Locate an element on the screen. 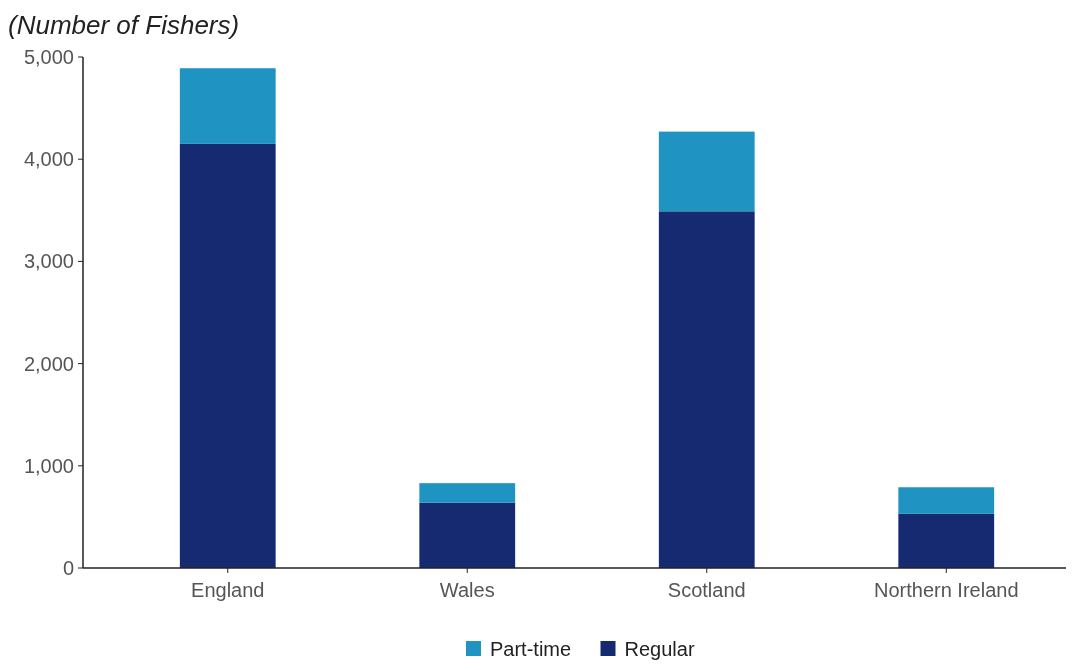  x-tick-label: Scotland is located at coordinates (706, 590).